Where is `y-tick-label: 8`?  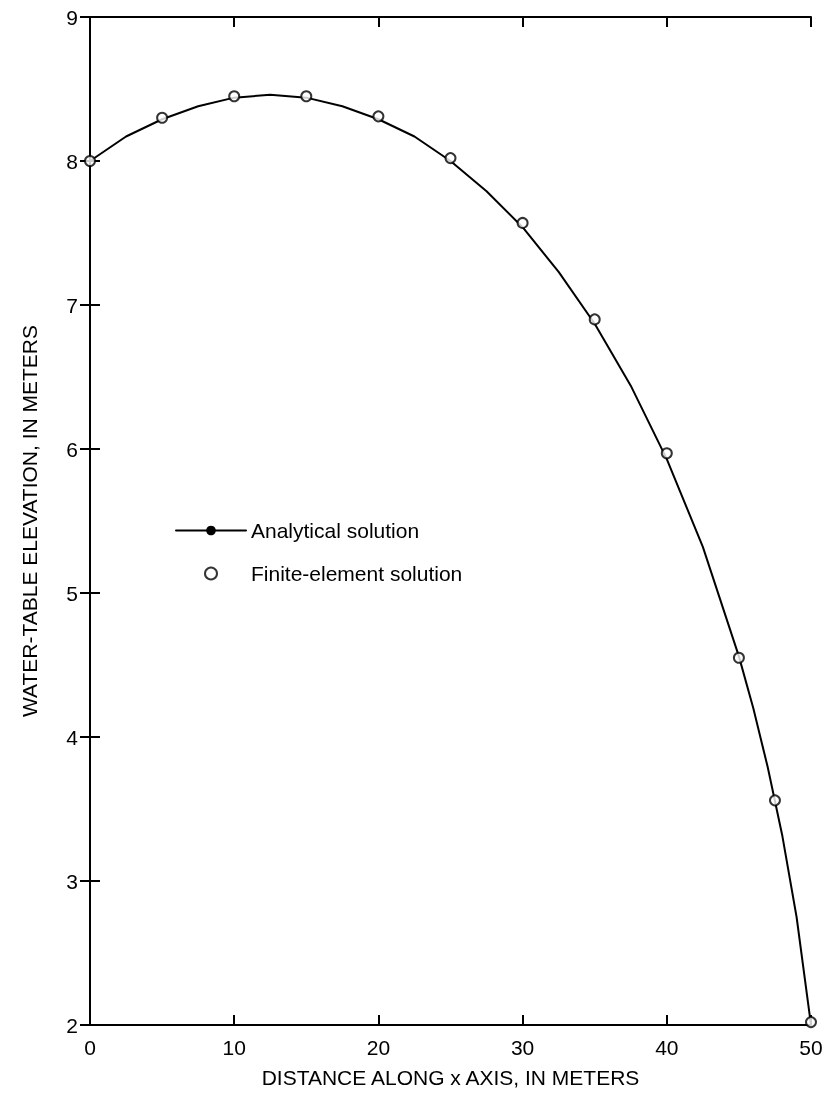
y-tick-label: 8 is located at coordinates (72, 161).